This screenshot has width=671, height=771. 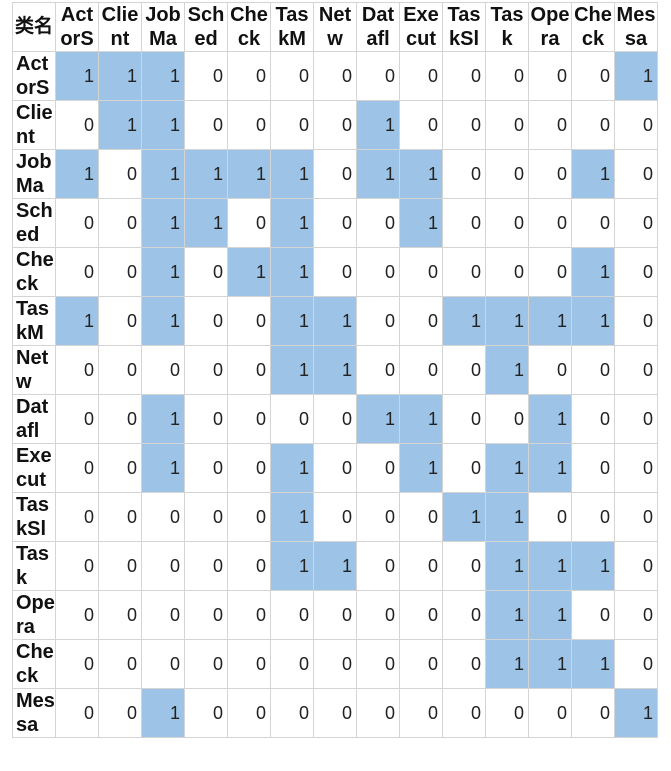 I want to click on column-header-cell: JobMa, so click(x=163, y=27).